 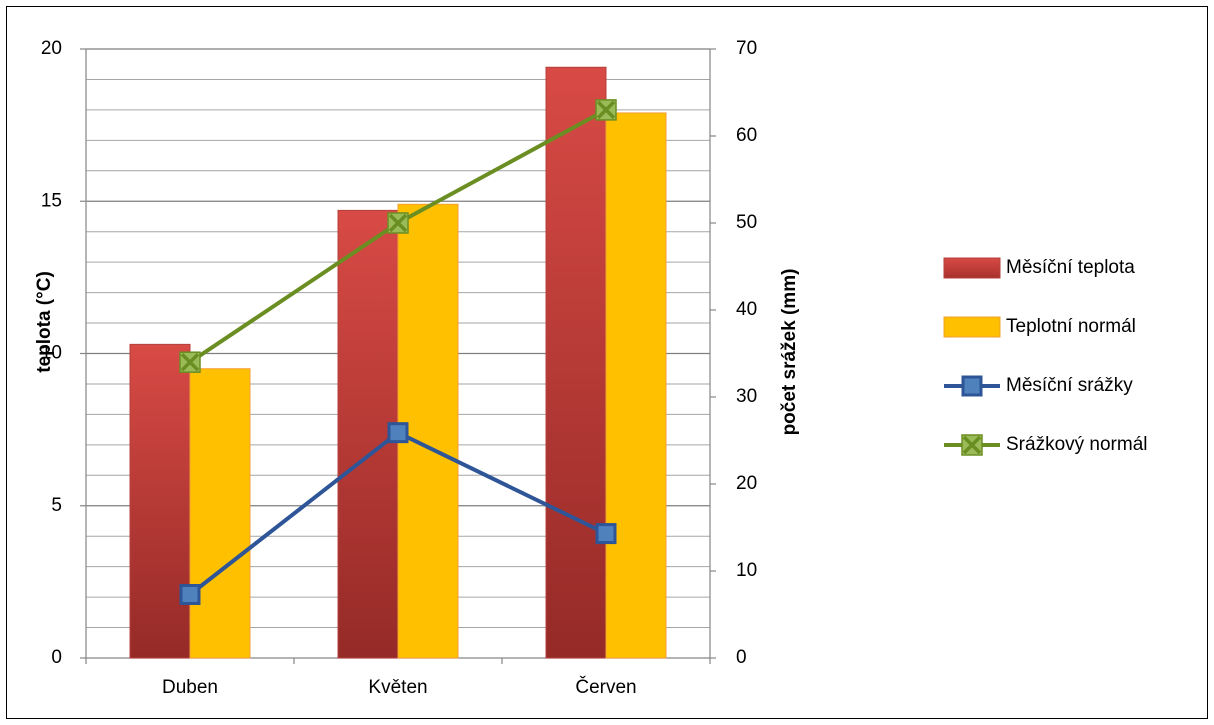 What do you see at coordinates (746, 48) in the screenshot?
I see `y2-tick-label: 70` at bounding box center [746, 48].